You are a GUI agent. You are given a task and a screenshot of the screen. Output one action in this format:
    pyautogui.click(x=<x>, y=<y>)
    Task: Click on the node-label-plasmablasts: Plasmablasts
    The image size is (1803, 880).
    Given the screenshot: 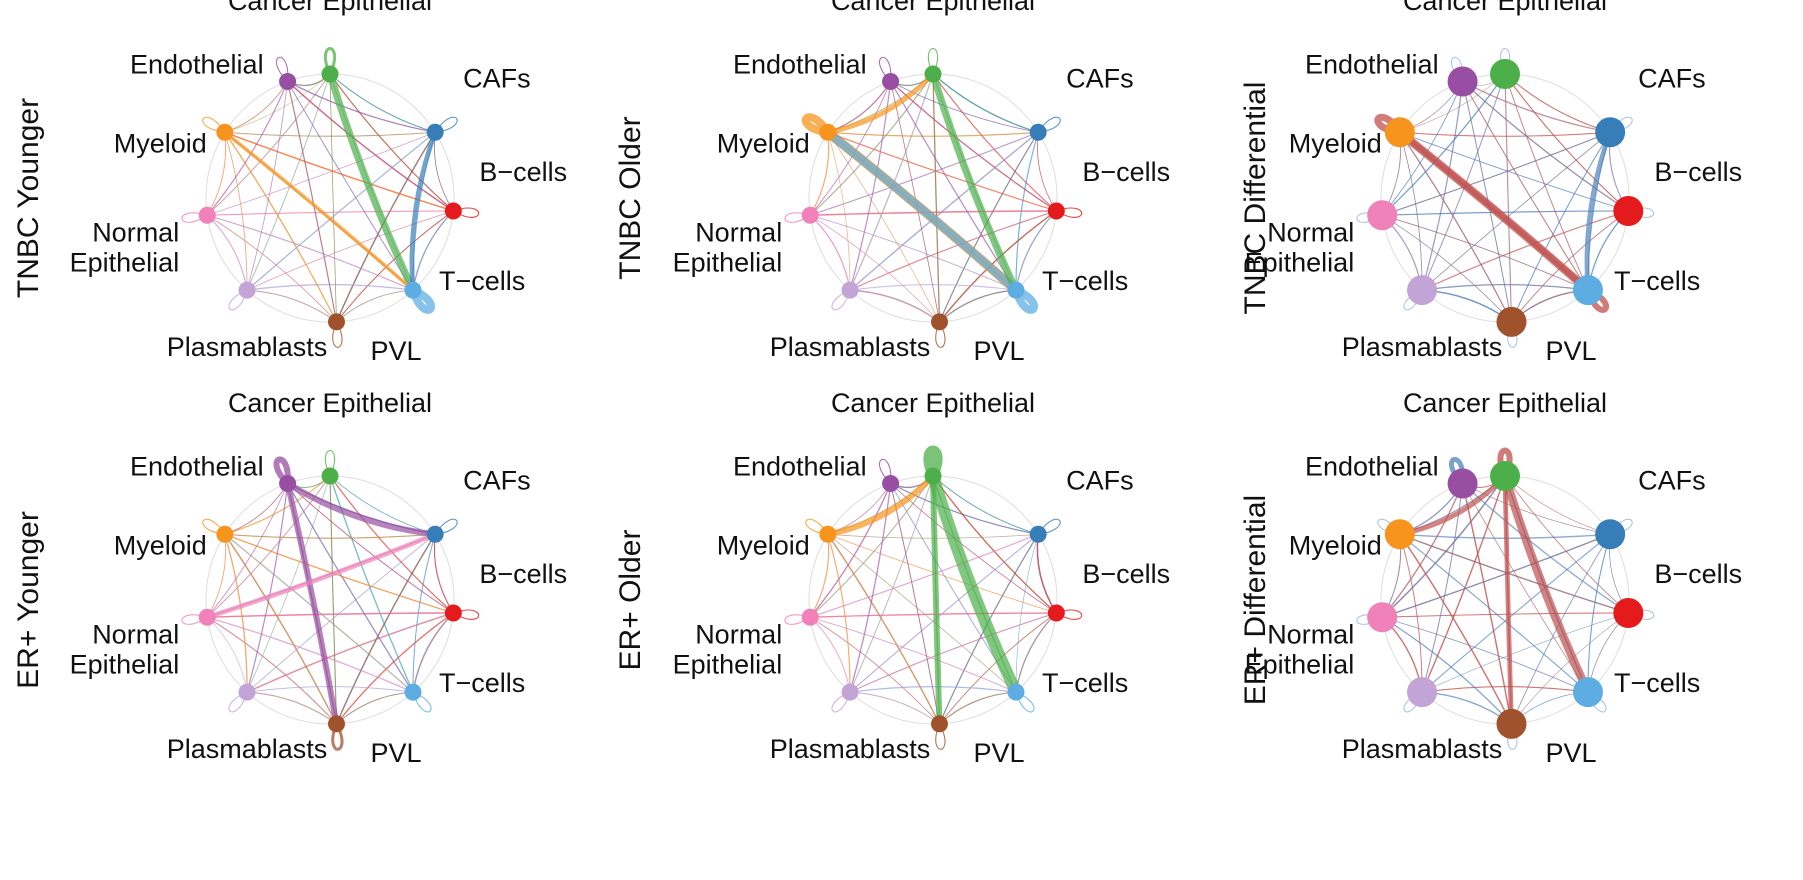 What is the action you would take?
    pyautogui.click(x=850, y=347)
    